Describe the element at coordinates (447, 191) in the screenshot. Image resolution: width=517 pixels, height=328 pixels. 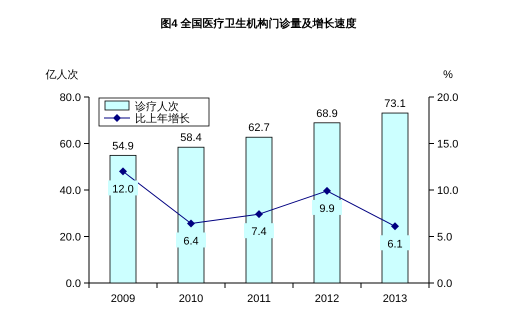
I see `y2-tick-label: 10.0` at that location.